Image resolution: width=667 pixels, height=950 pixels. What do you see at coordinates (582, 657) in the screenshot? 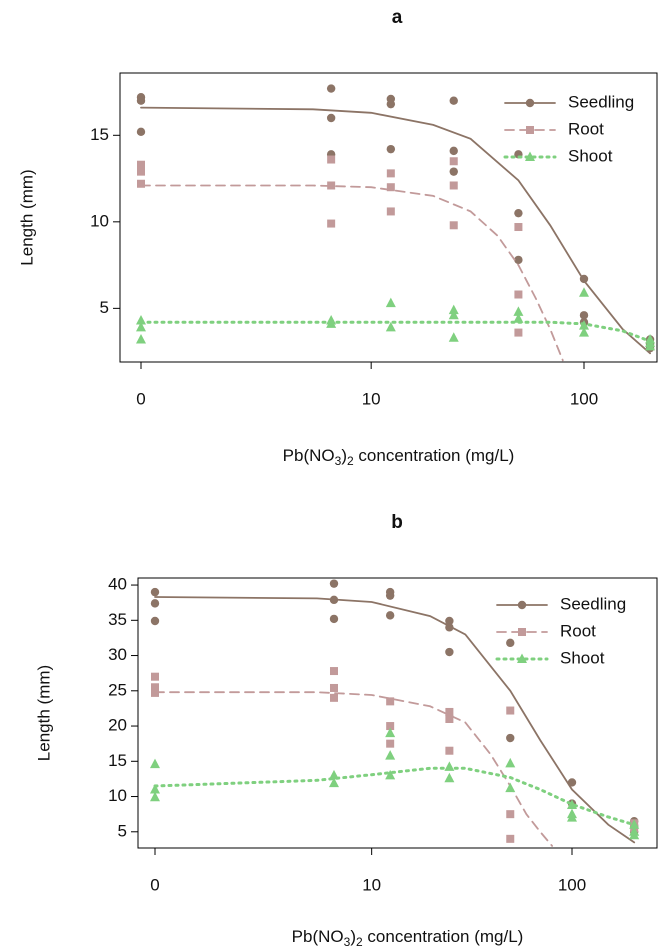
I see `legend-label: Shoot` at bounding box center [582, 657].